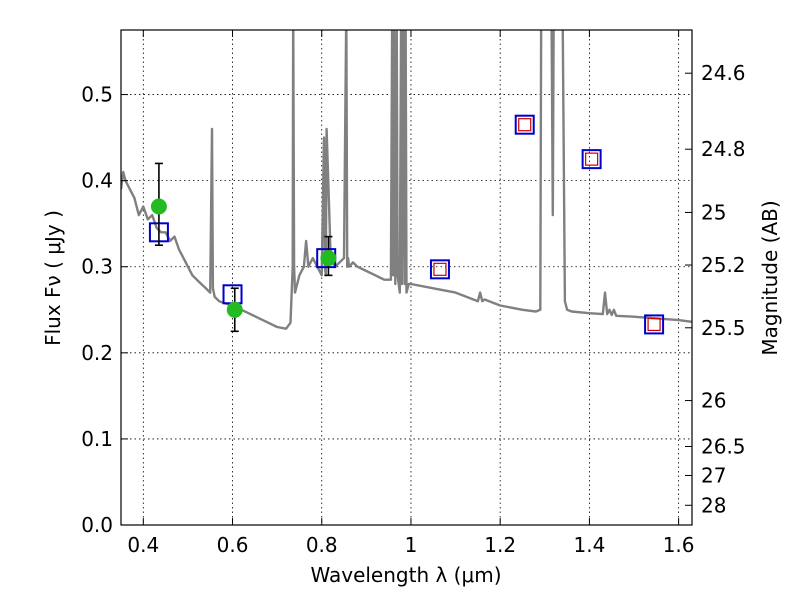 This screenshot has height=600, width=800. Describe the element at coordinates (500, 545) in the screenshot. I see `x-tick-label: 1.2` at that location.